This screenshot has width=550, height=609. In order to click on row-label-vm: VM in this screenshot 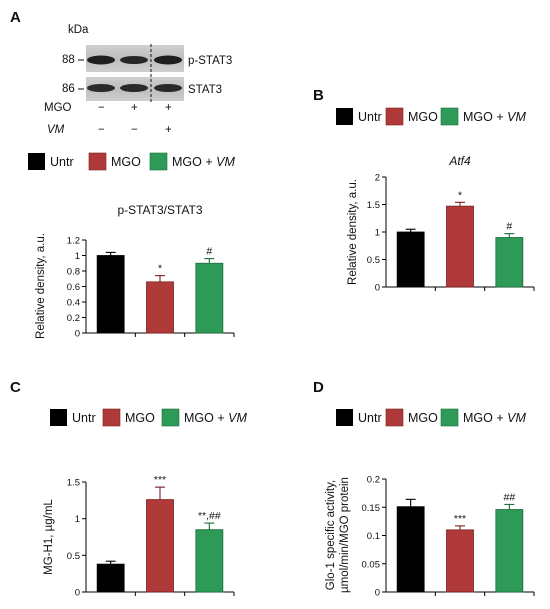, I will do `click(56, 130)`.